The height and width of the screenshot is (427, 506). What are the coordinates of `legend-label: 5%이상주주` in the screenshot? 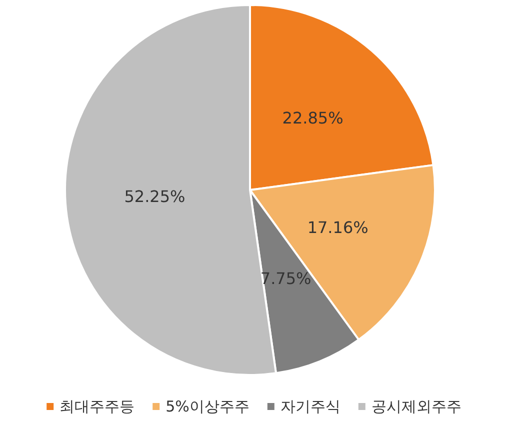 It's located at (208, 407).